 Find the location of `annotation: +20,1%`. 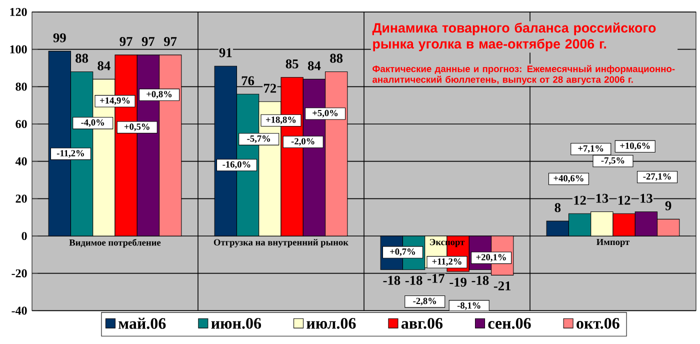

annotation: +20,1% is located at coordinates (491, 258).